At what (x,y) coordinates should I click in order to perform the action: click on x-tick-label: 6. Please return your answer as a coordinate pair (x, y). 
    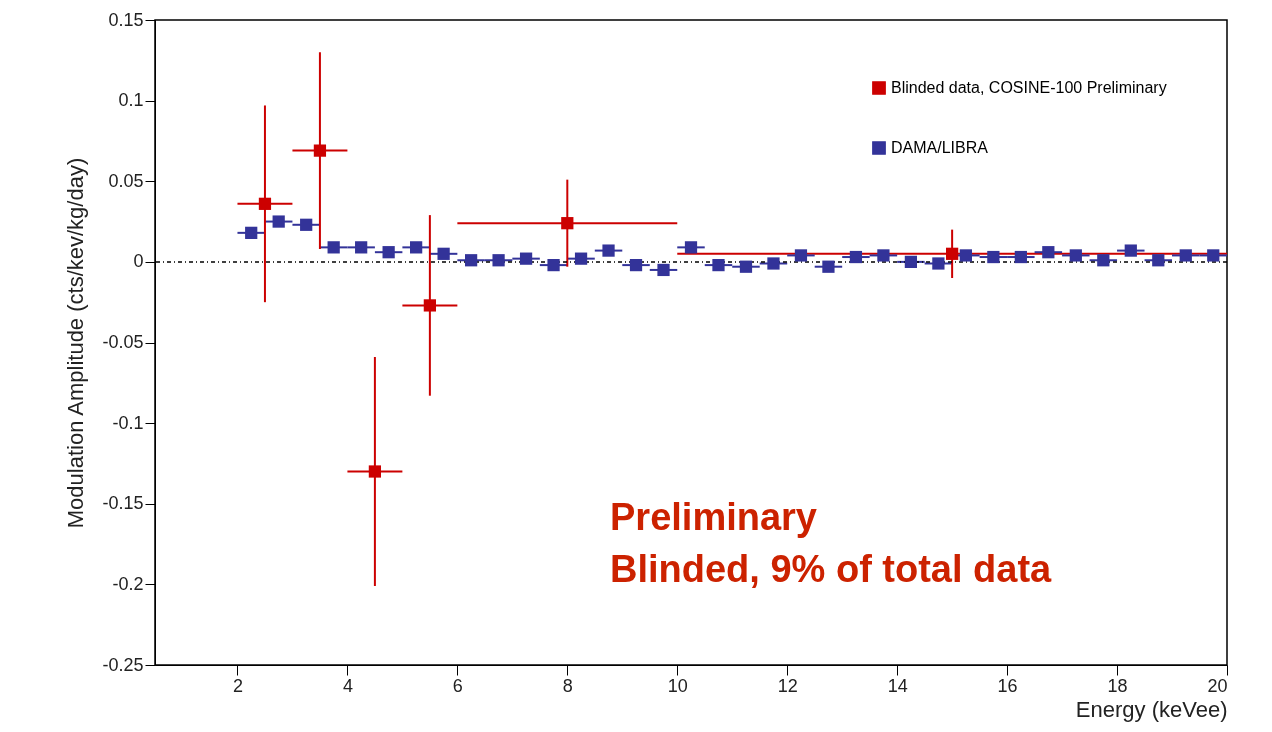
    Looking at the image, I should click on (457, 685).